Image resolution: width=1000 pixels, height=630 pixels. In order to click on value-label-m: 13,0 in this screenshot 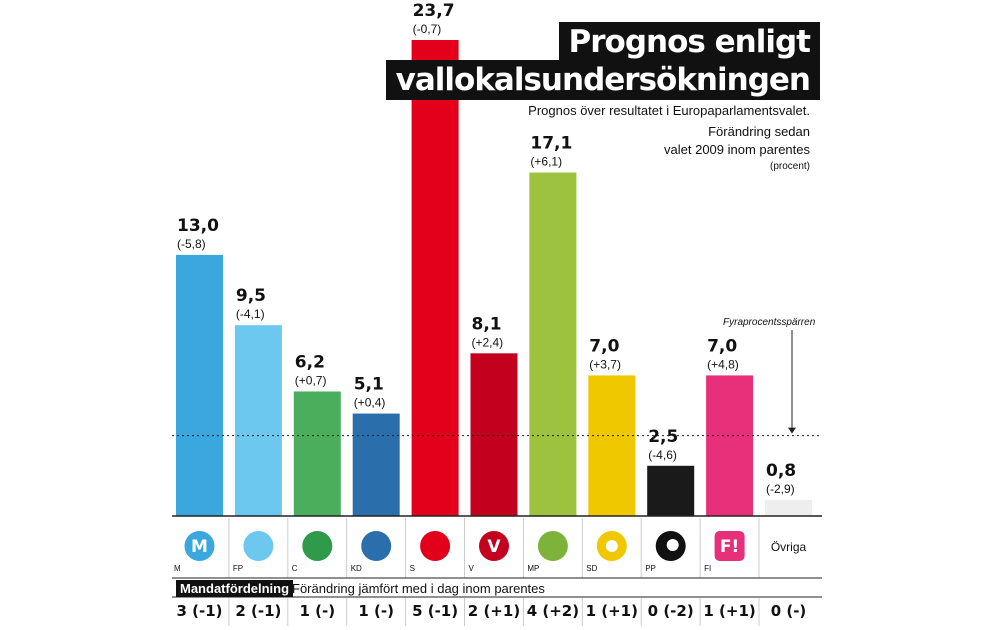, I will do `click(198, 226)`.